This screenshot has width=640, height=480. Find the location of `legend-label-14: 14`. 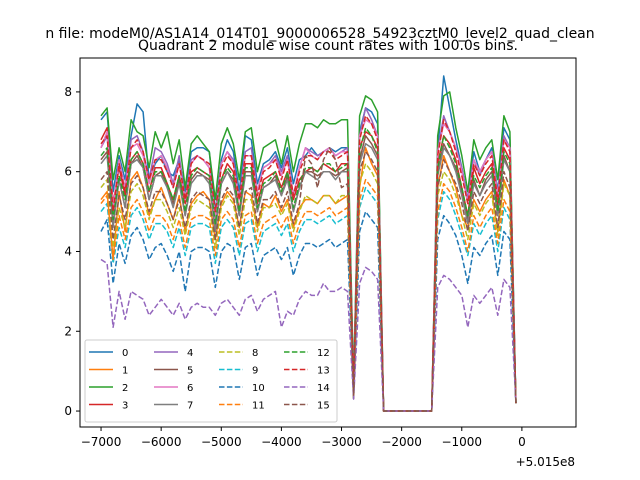

legend-label-14: 14 is located at coordinates (323, 388).